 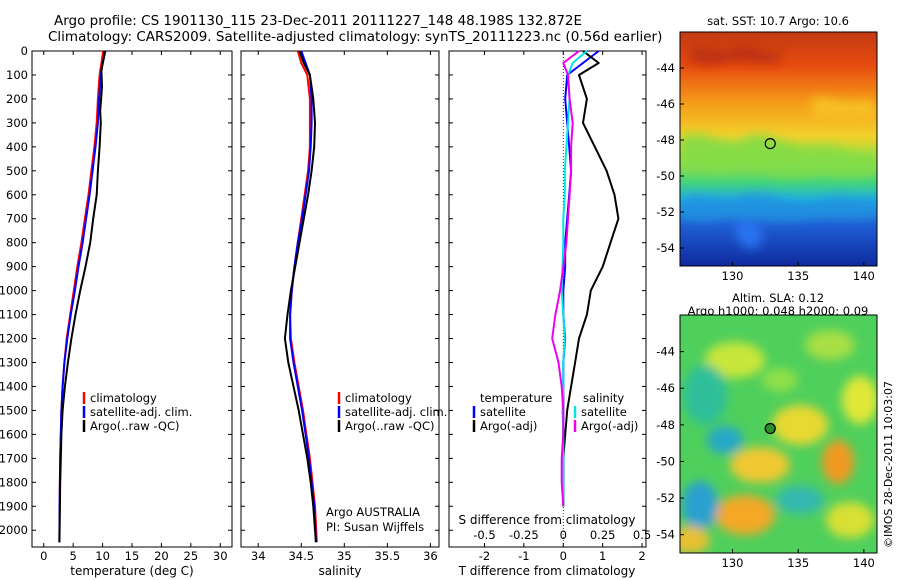 I want to click on s-tick-label: 0.5, so click(x=642, y=535).